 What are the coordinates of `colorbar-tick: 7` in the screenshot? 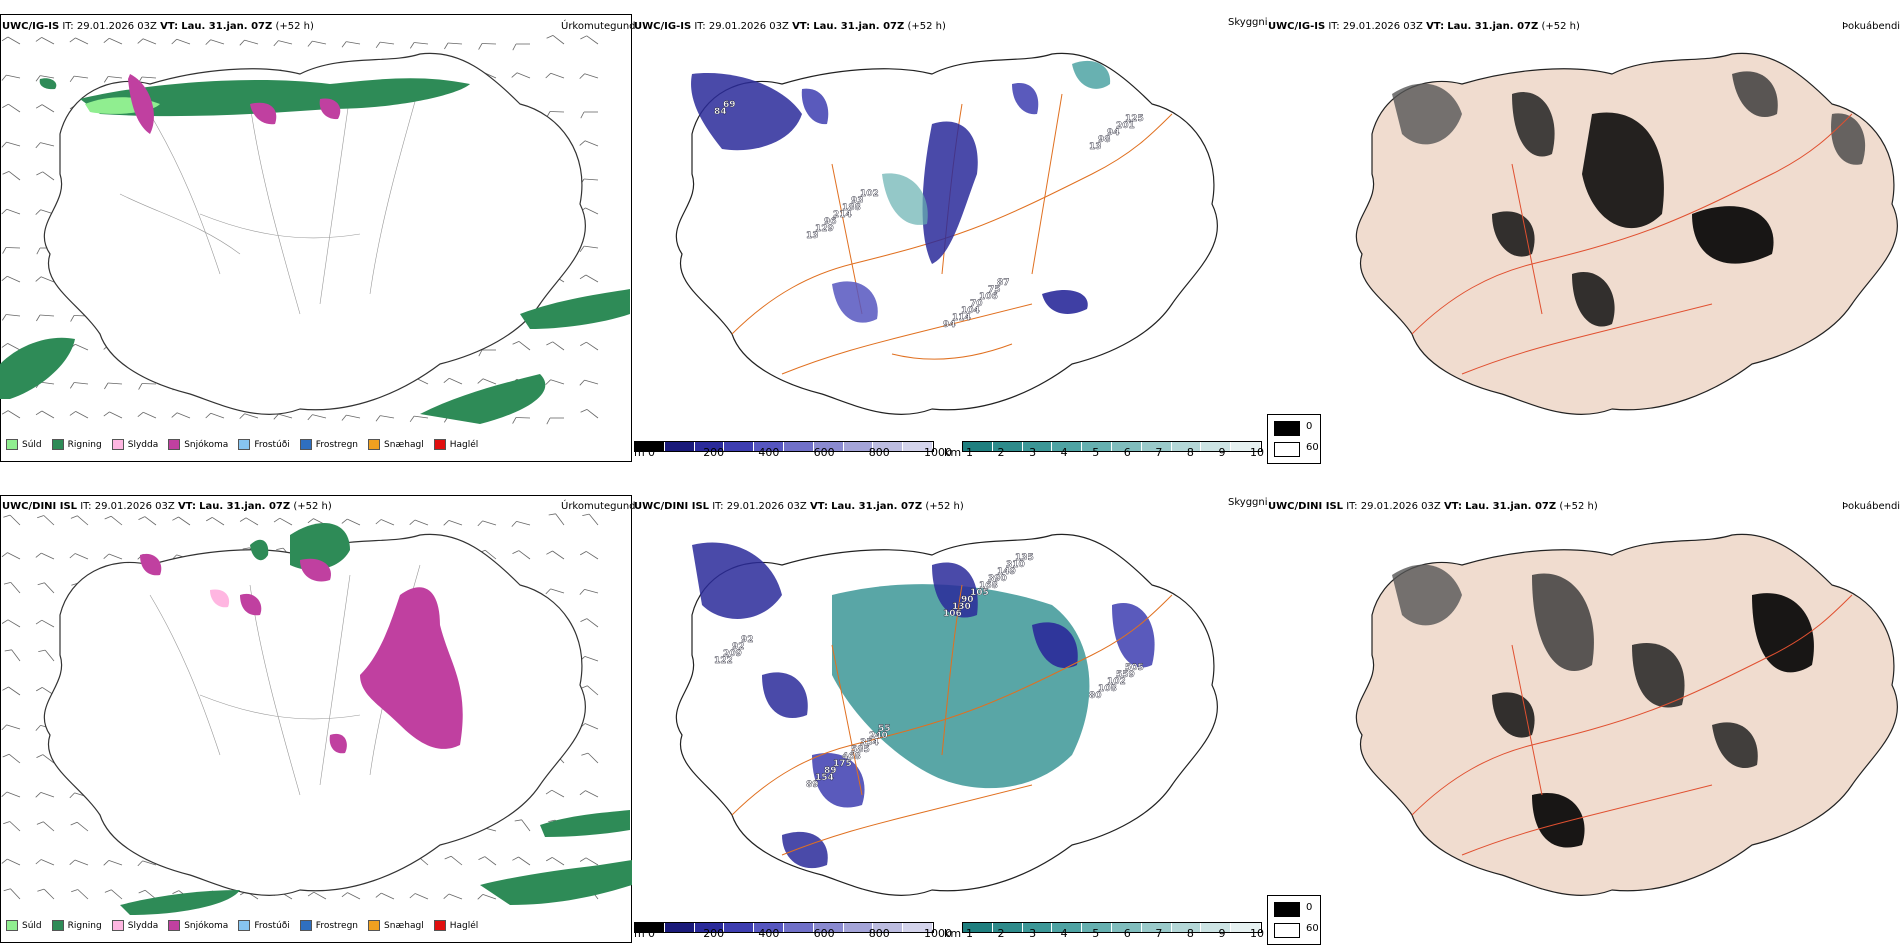 It's located at (1159, 933).